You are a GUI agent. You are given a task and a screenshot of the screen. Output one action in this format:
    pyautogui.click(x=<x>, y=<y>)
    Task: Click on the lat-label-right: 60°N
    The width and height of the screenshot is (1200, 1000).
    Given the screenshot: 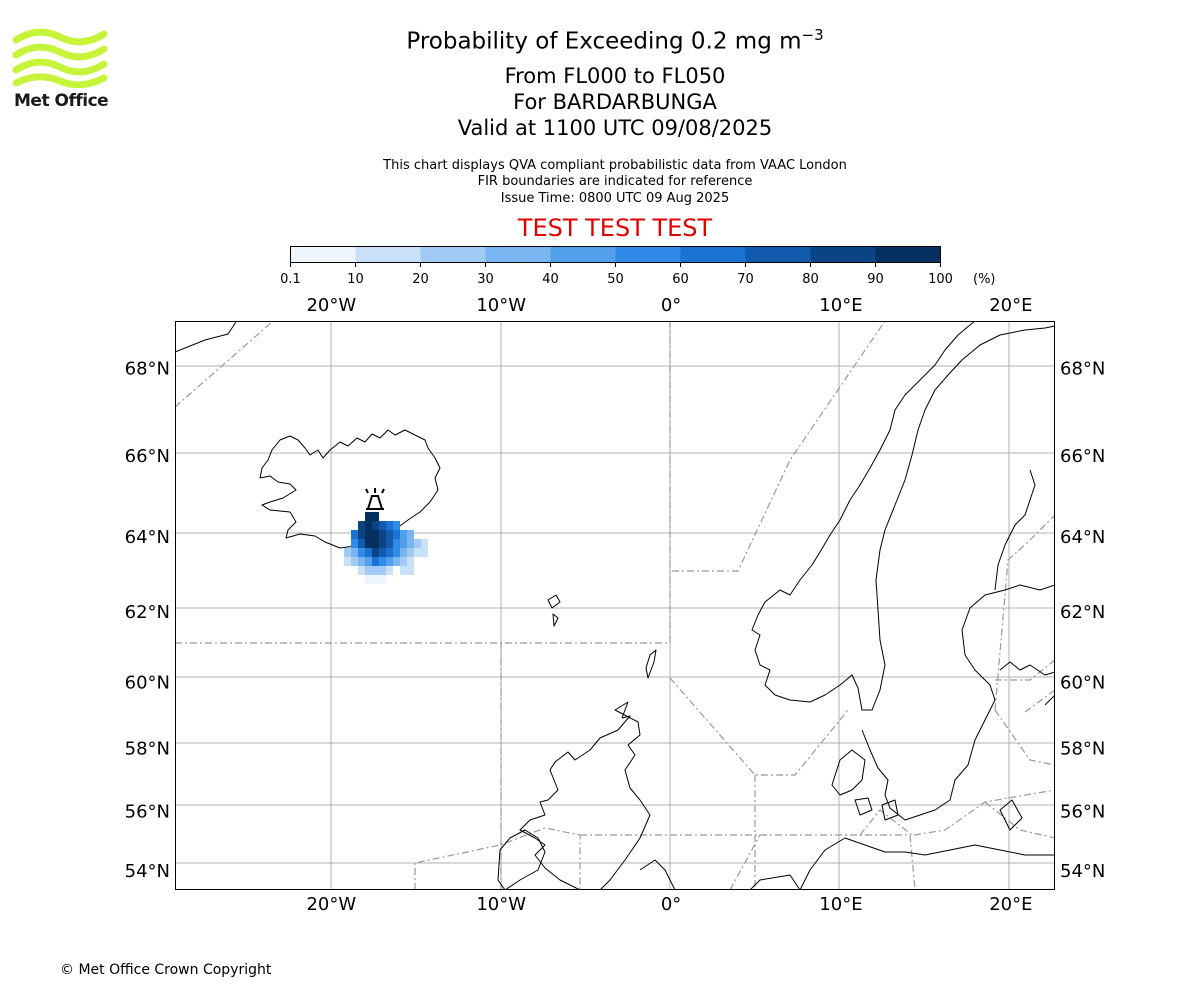 What is the action you would take?
    pyautogui.click(x=1082, y=682)
    